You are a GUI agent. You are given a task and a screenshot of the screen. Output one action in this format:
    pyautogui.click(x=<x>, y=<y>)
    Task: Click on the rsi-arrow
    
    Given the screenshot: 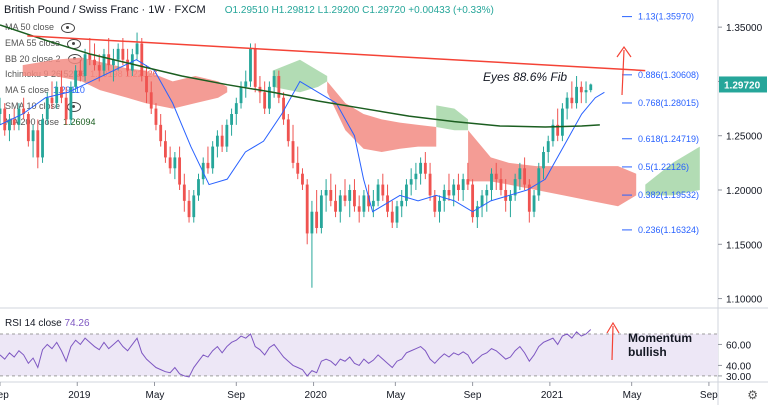 What is the action you would take?
    pyautogui.click(x=612, y=343)
    